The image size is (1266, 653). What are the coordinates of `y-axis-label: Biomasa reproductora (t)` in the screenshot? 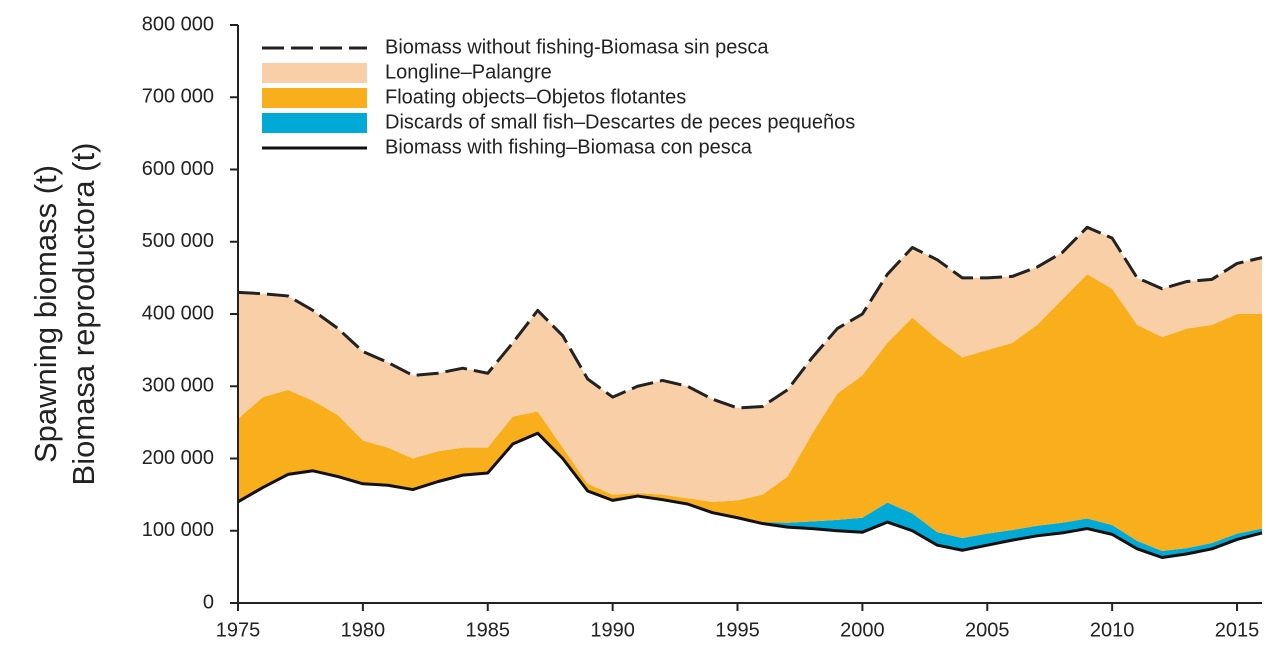 It's located at (83, 314).